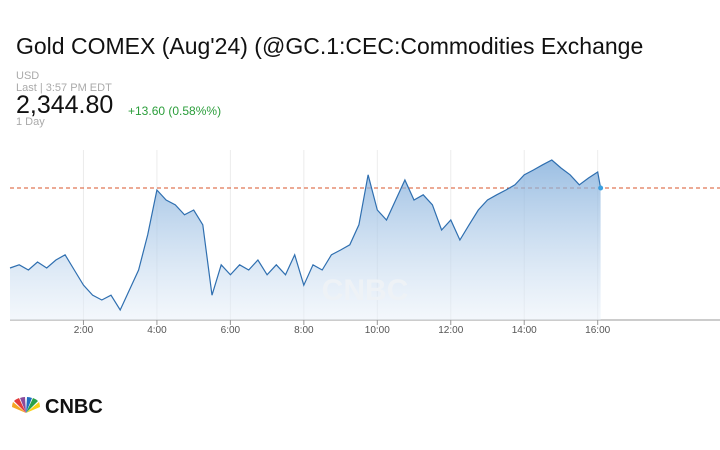  Describe the element at coordinates (157, 330) in the screenshot. I see `x-tick-label: 4:00` at that location.